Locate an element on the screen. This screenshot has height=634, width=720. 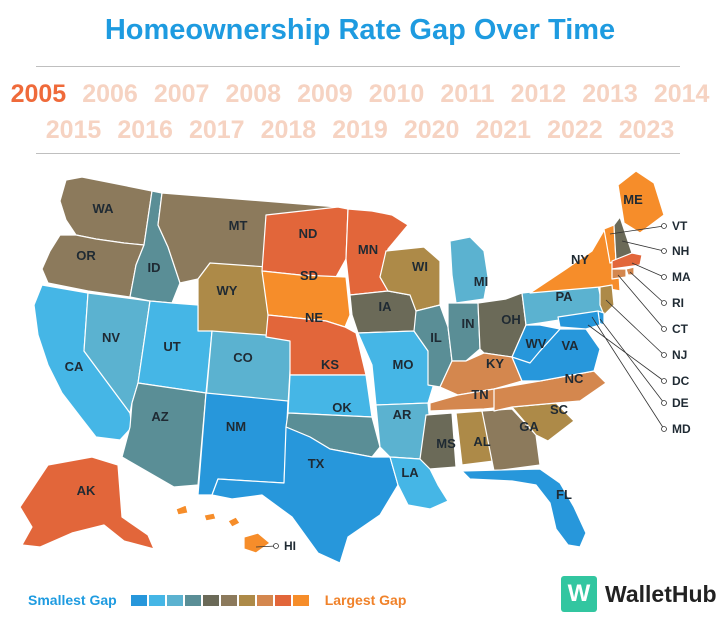
state-label-mn: MN is located at coordinates (368, 249).